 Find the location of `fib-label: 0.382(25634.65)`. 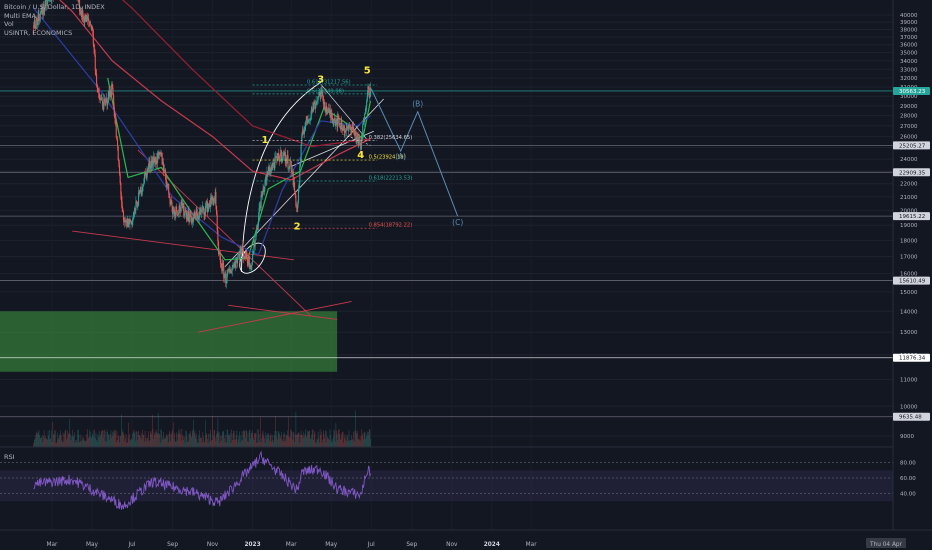

fib-label: 0.382(25634.65) is located at coordinates (391, 138).